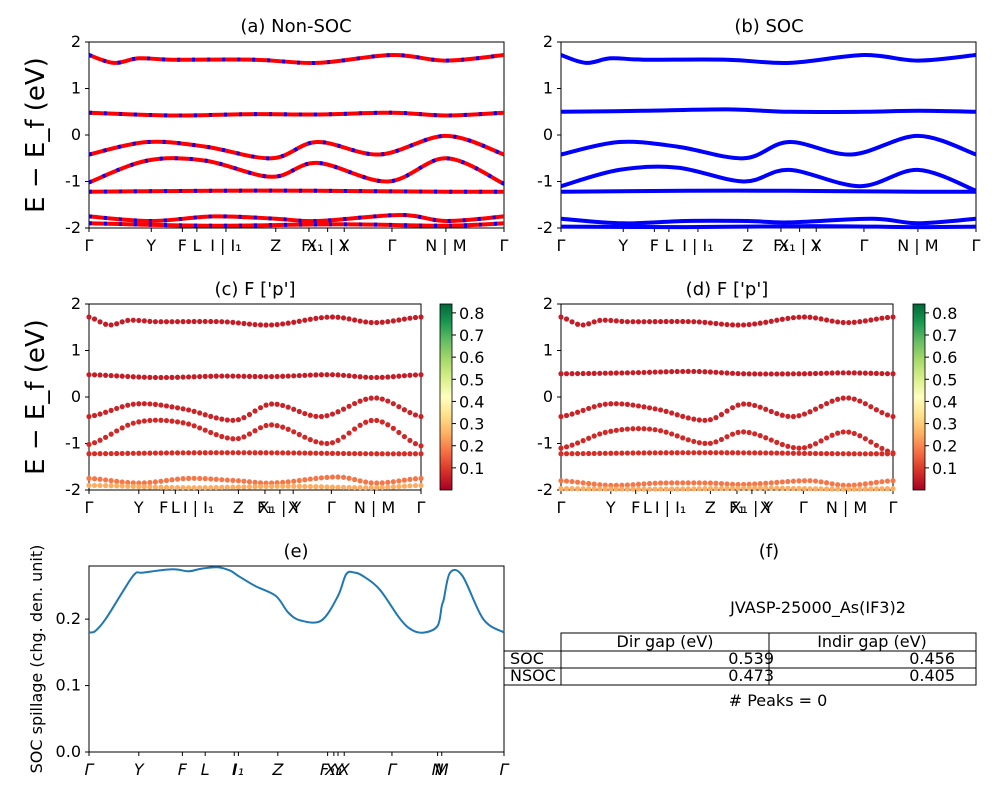 The height and width of the screenshot is (800, 1000). What do you see at coordinates (944, 446) in the screenshot?
I see `colorbar-tick-label: 0.2` at bounding box center [944, 446].